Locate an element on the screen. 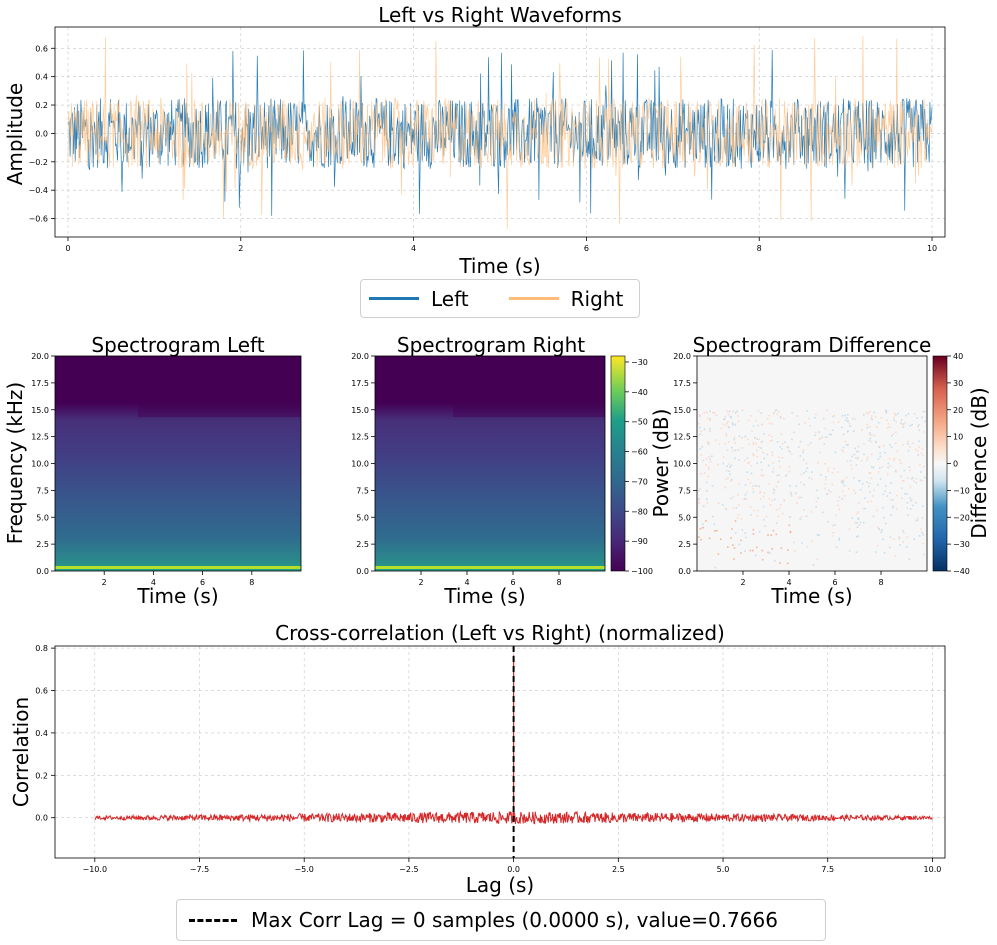  power-colorbar is located at coordinates (618, 463).